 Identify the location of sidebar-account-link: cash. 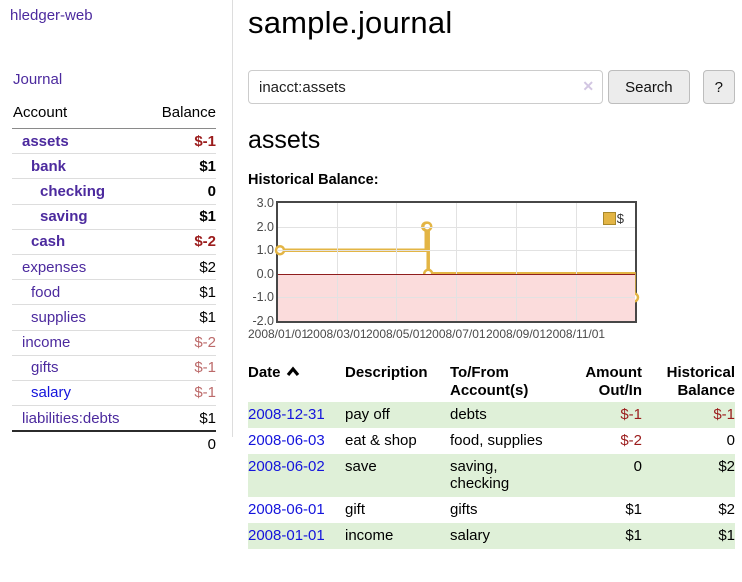
(48, 242).